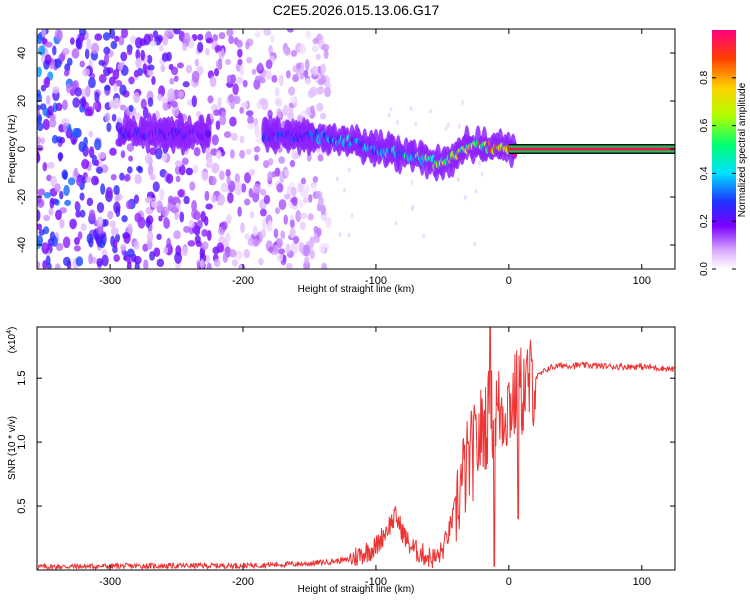 This screenshot has width=750, height=600. What do you see at coordinates (704, 125) in the screenshot?
I see `colorbar-tick-label: 0.6` at bounding box center [704, 125].